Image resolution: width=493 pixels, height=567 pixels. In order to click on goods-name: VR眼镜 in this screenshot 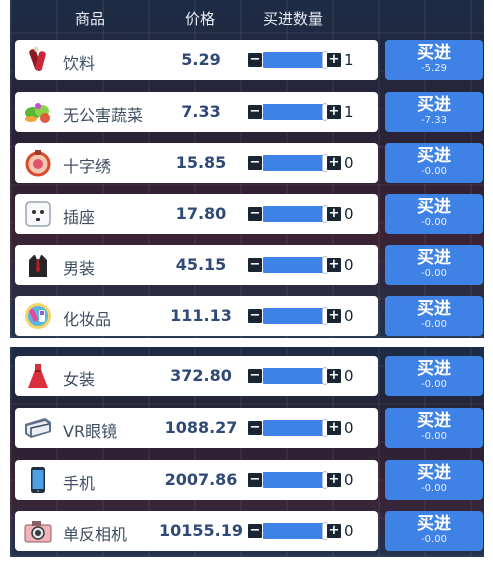, I will do `click(90, 431)`.